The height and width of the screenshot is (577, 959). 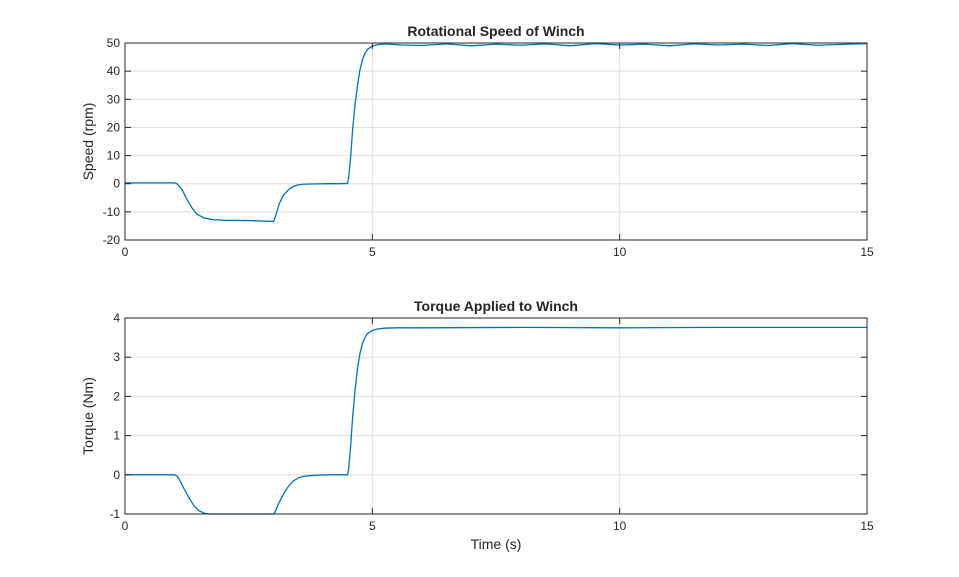 I want to click on speed-x-tick-label: 10, so click(x=620, y=252).